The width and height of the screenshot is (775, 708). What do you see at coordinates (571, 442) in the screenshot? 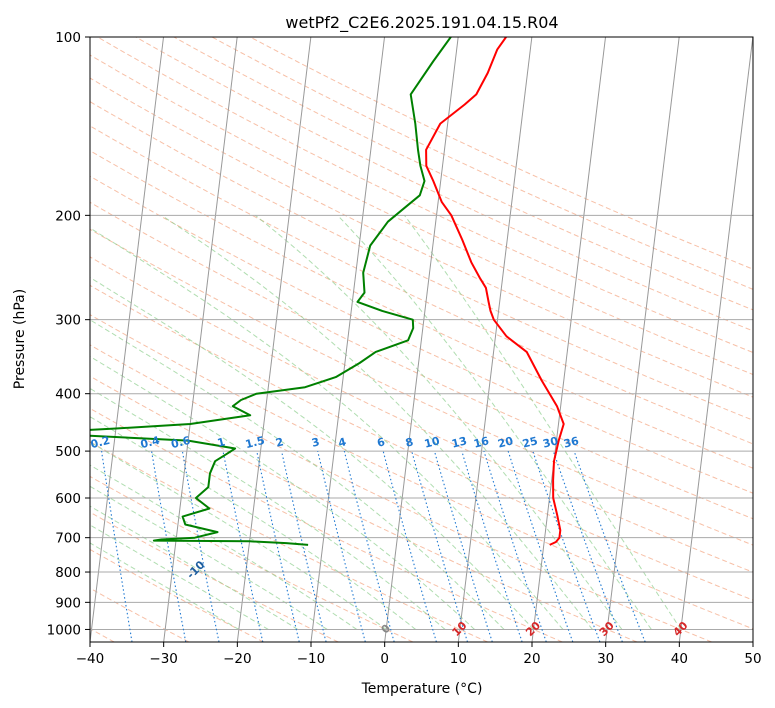
I see `mixing-ratio-label: 36` at bounding box center [571, 442].